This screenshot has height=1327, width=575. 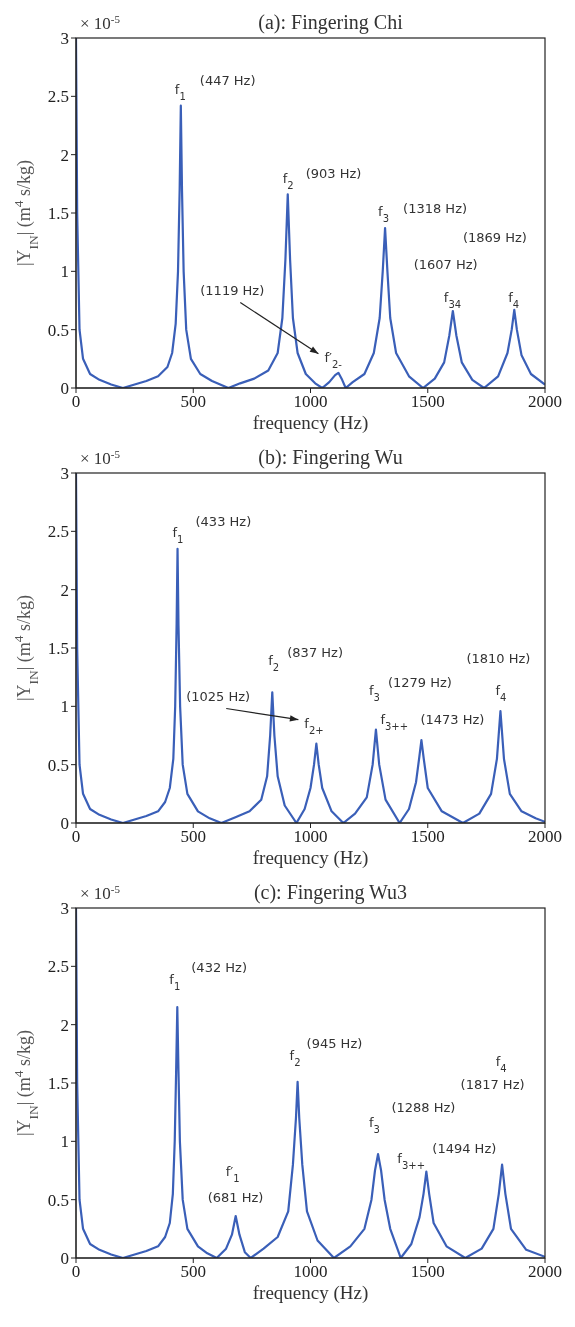 I want to click on annotation: (1288 Hz), so click(x=423, y=1108).